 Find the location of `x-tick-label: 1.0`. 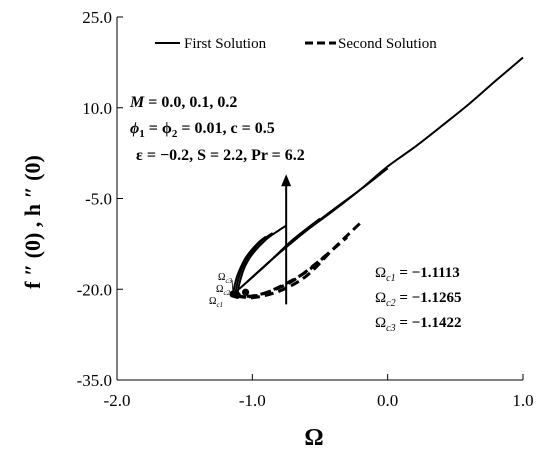

x-tick-label: 1.0 is located at coordinates (522, 400).